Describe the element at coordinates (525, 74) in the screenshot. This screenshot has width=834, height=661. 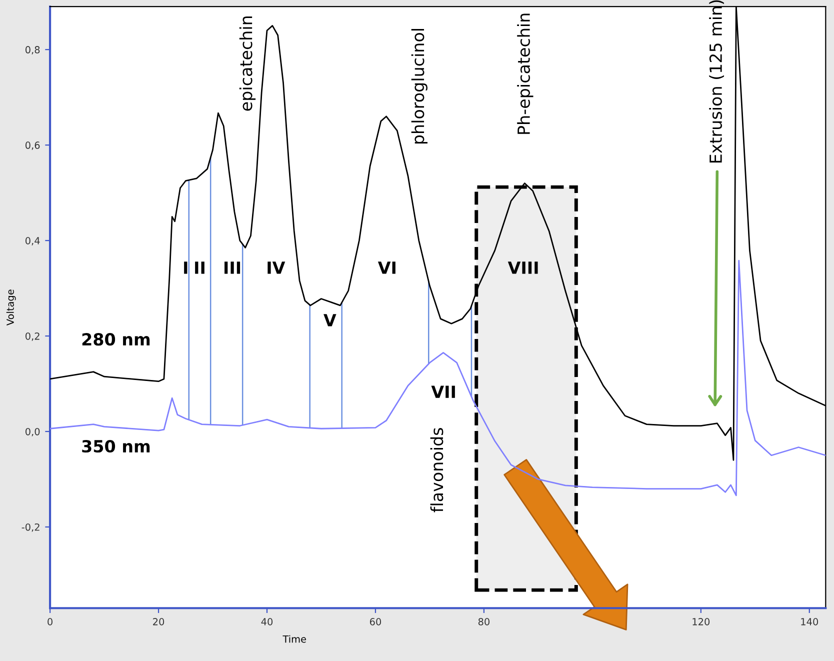
I see `annotation: Ph-epicatechin` at that location.